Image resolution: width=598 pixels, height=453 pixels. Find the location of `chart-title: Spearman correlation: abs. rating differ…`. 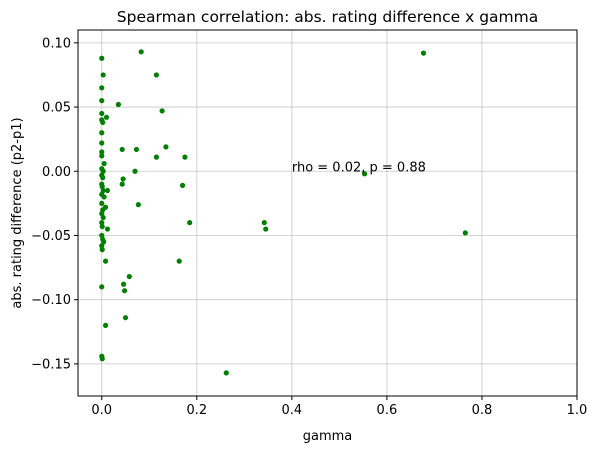

chart-title: Spearman correlation: abs. rating differ… is located at coordinates (327, 17).